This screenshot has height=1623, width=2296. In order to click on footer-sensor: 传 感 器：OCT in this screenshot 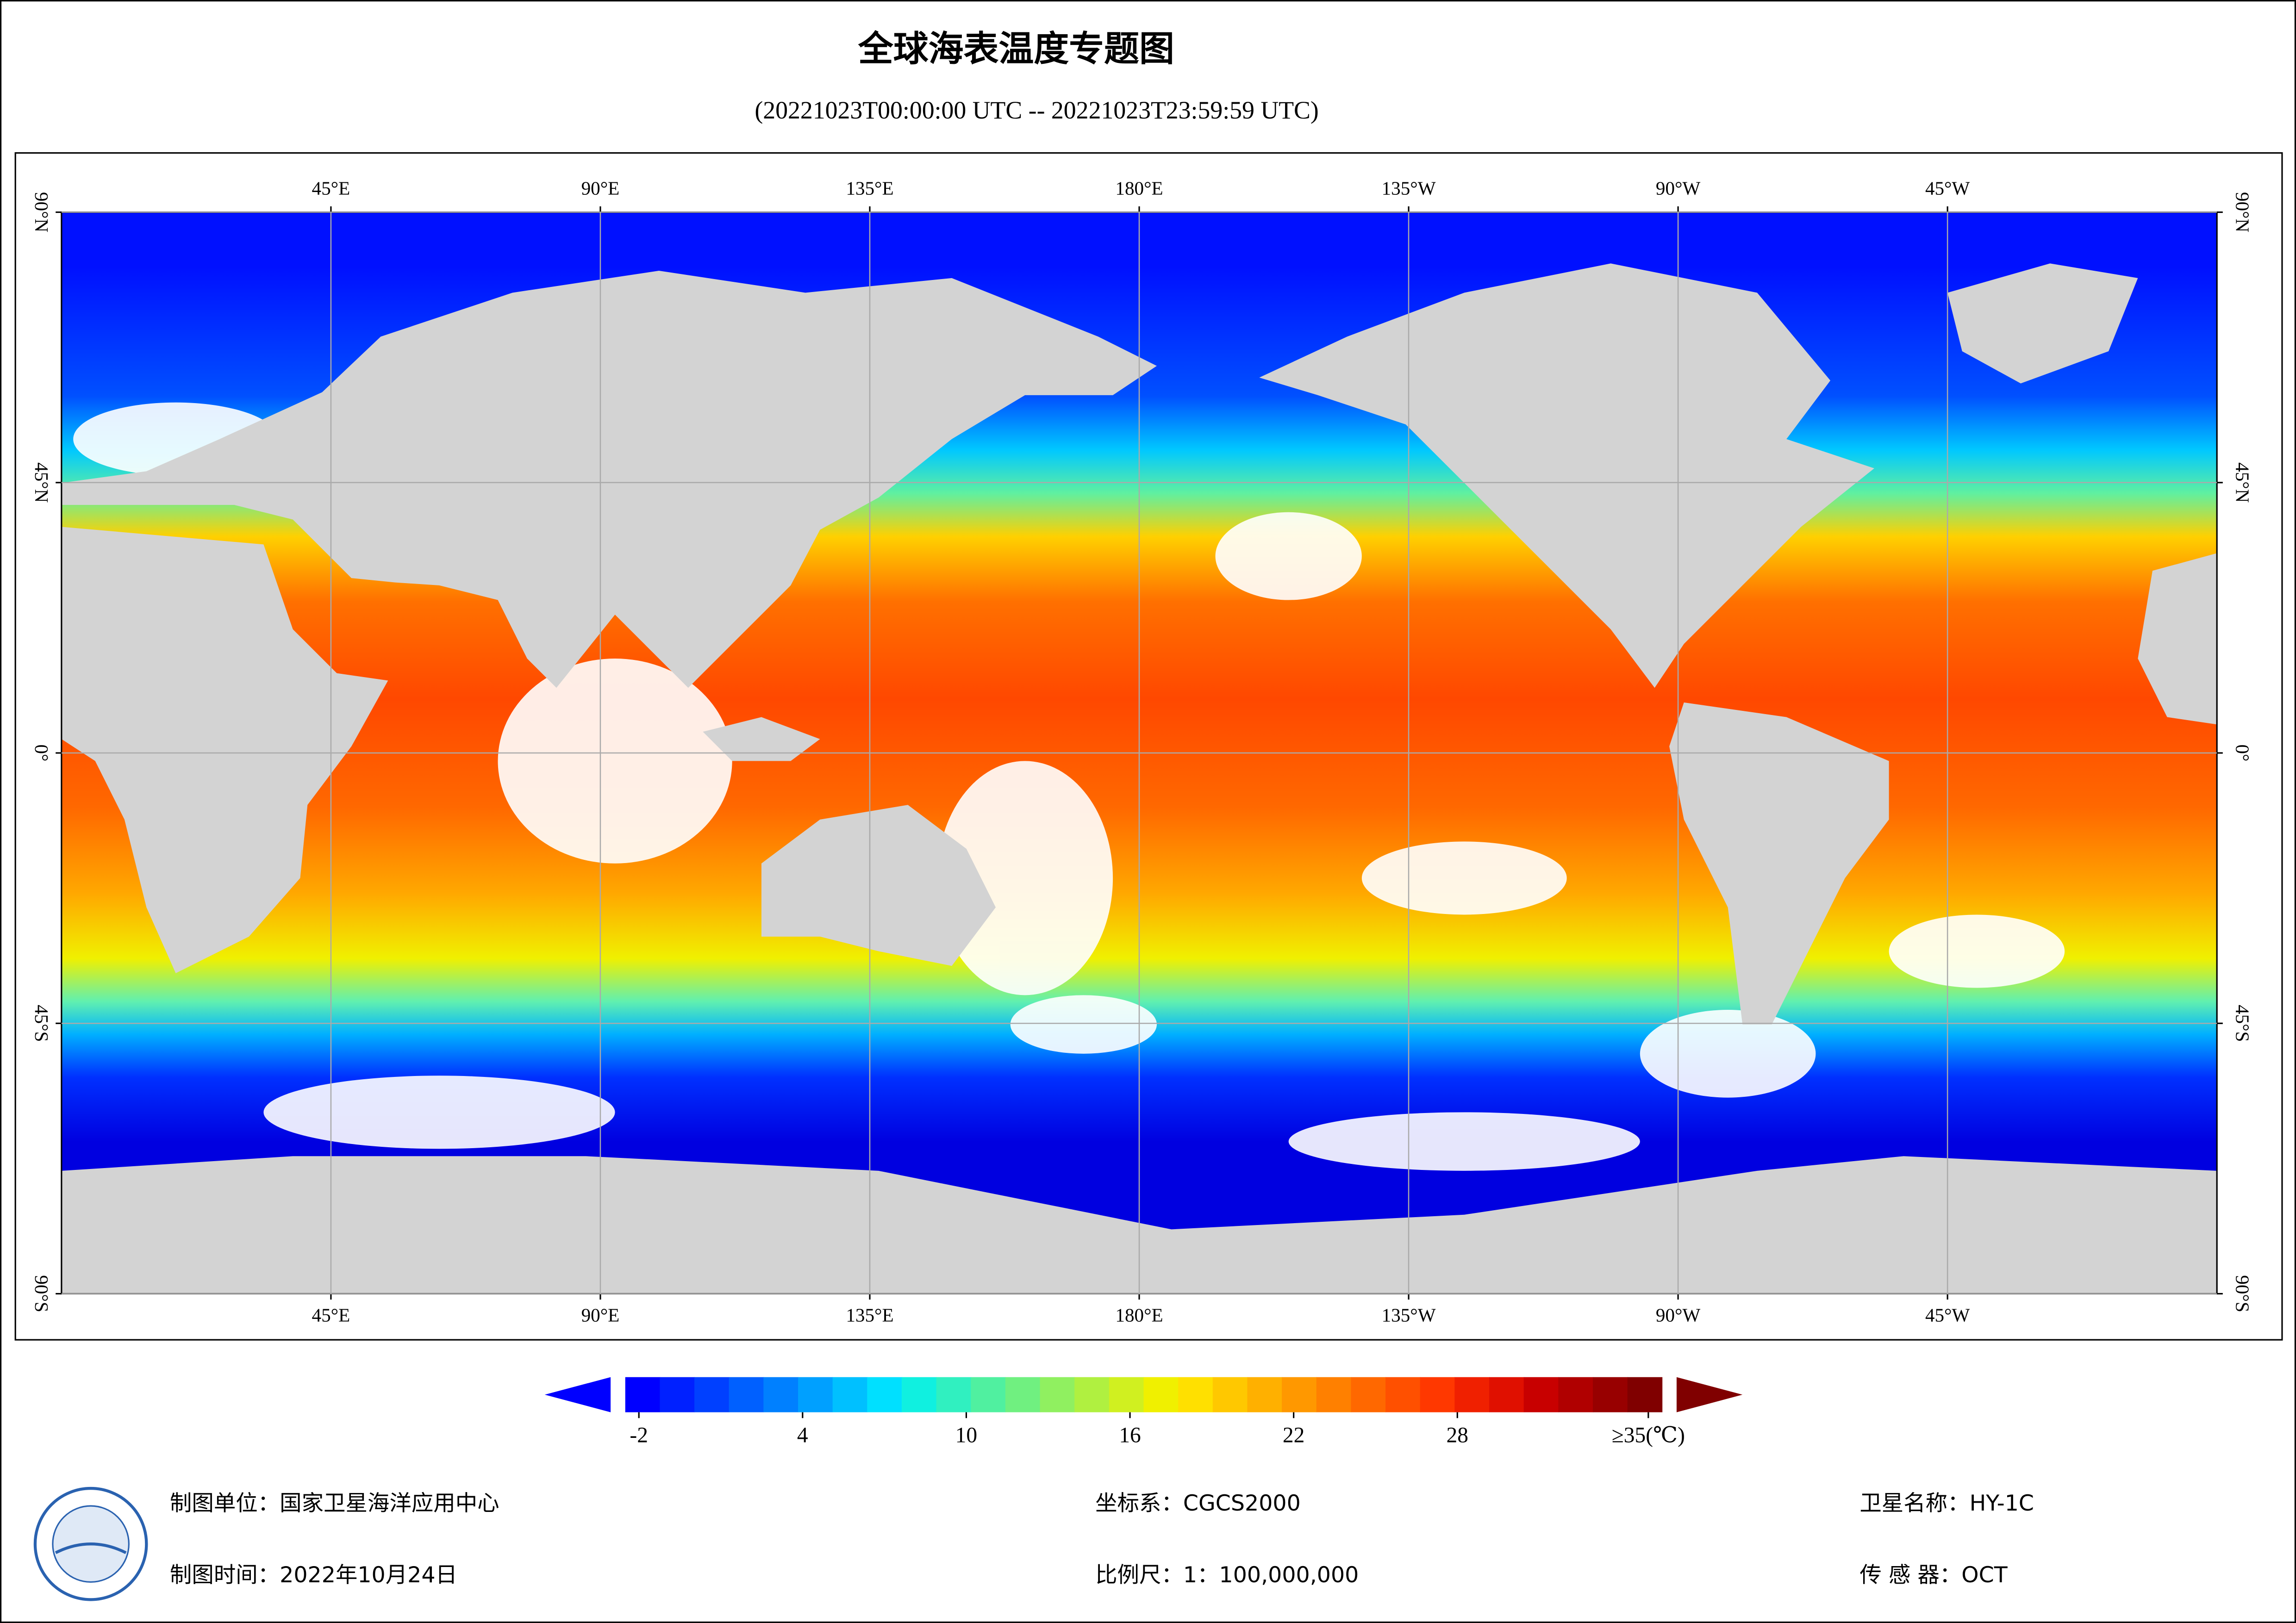, I will do `click(1933, 1575)`.